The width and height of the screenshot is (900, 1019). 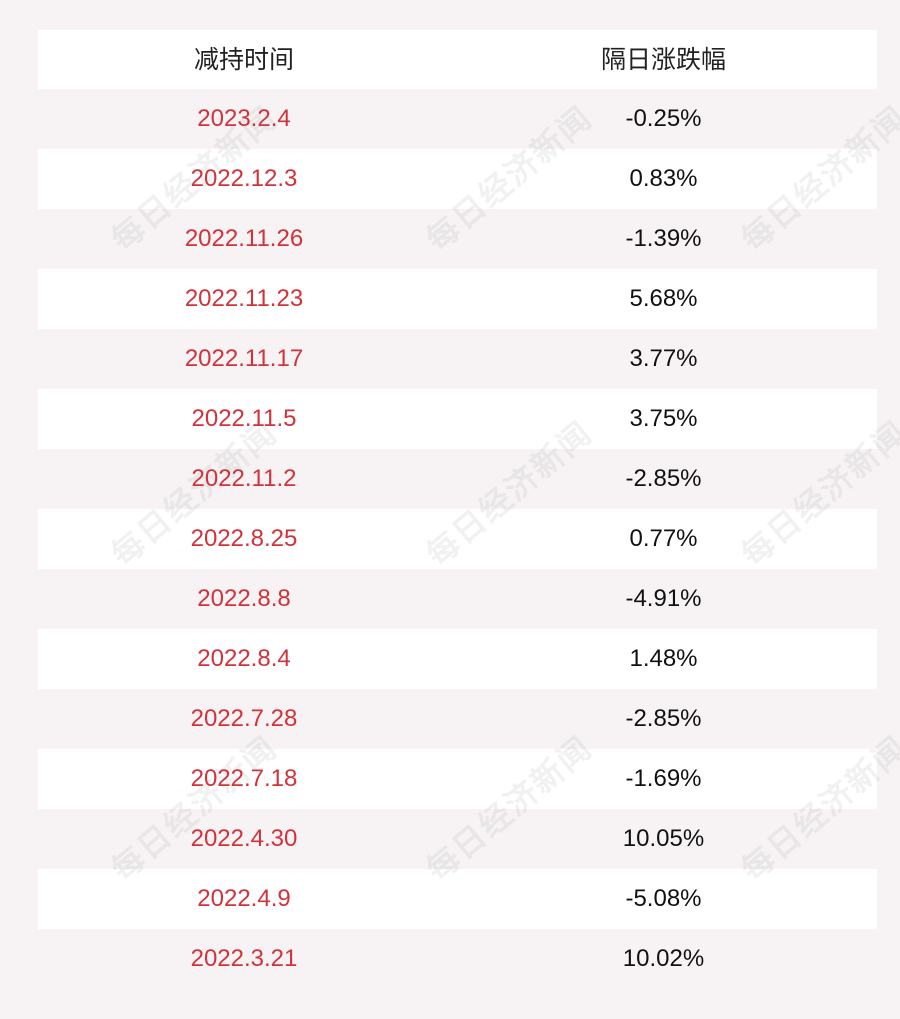 What do you see at coordinates (457, 779) in the screenshot?
I see `table-row: 2022.7.18 -1.69%` at bounding box center [457, 779].